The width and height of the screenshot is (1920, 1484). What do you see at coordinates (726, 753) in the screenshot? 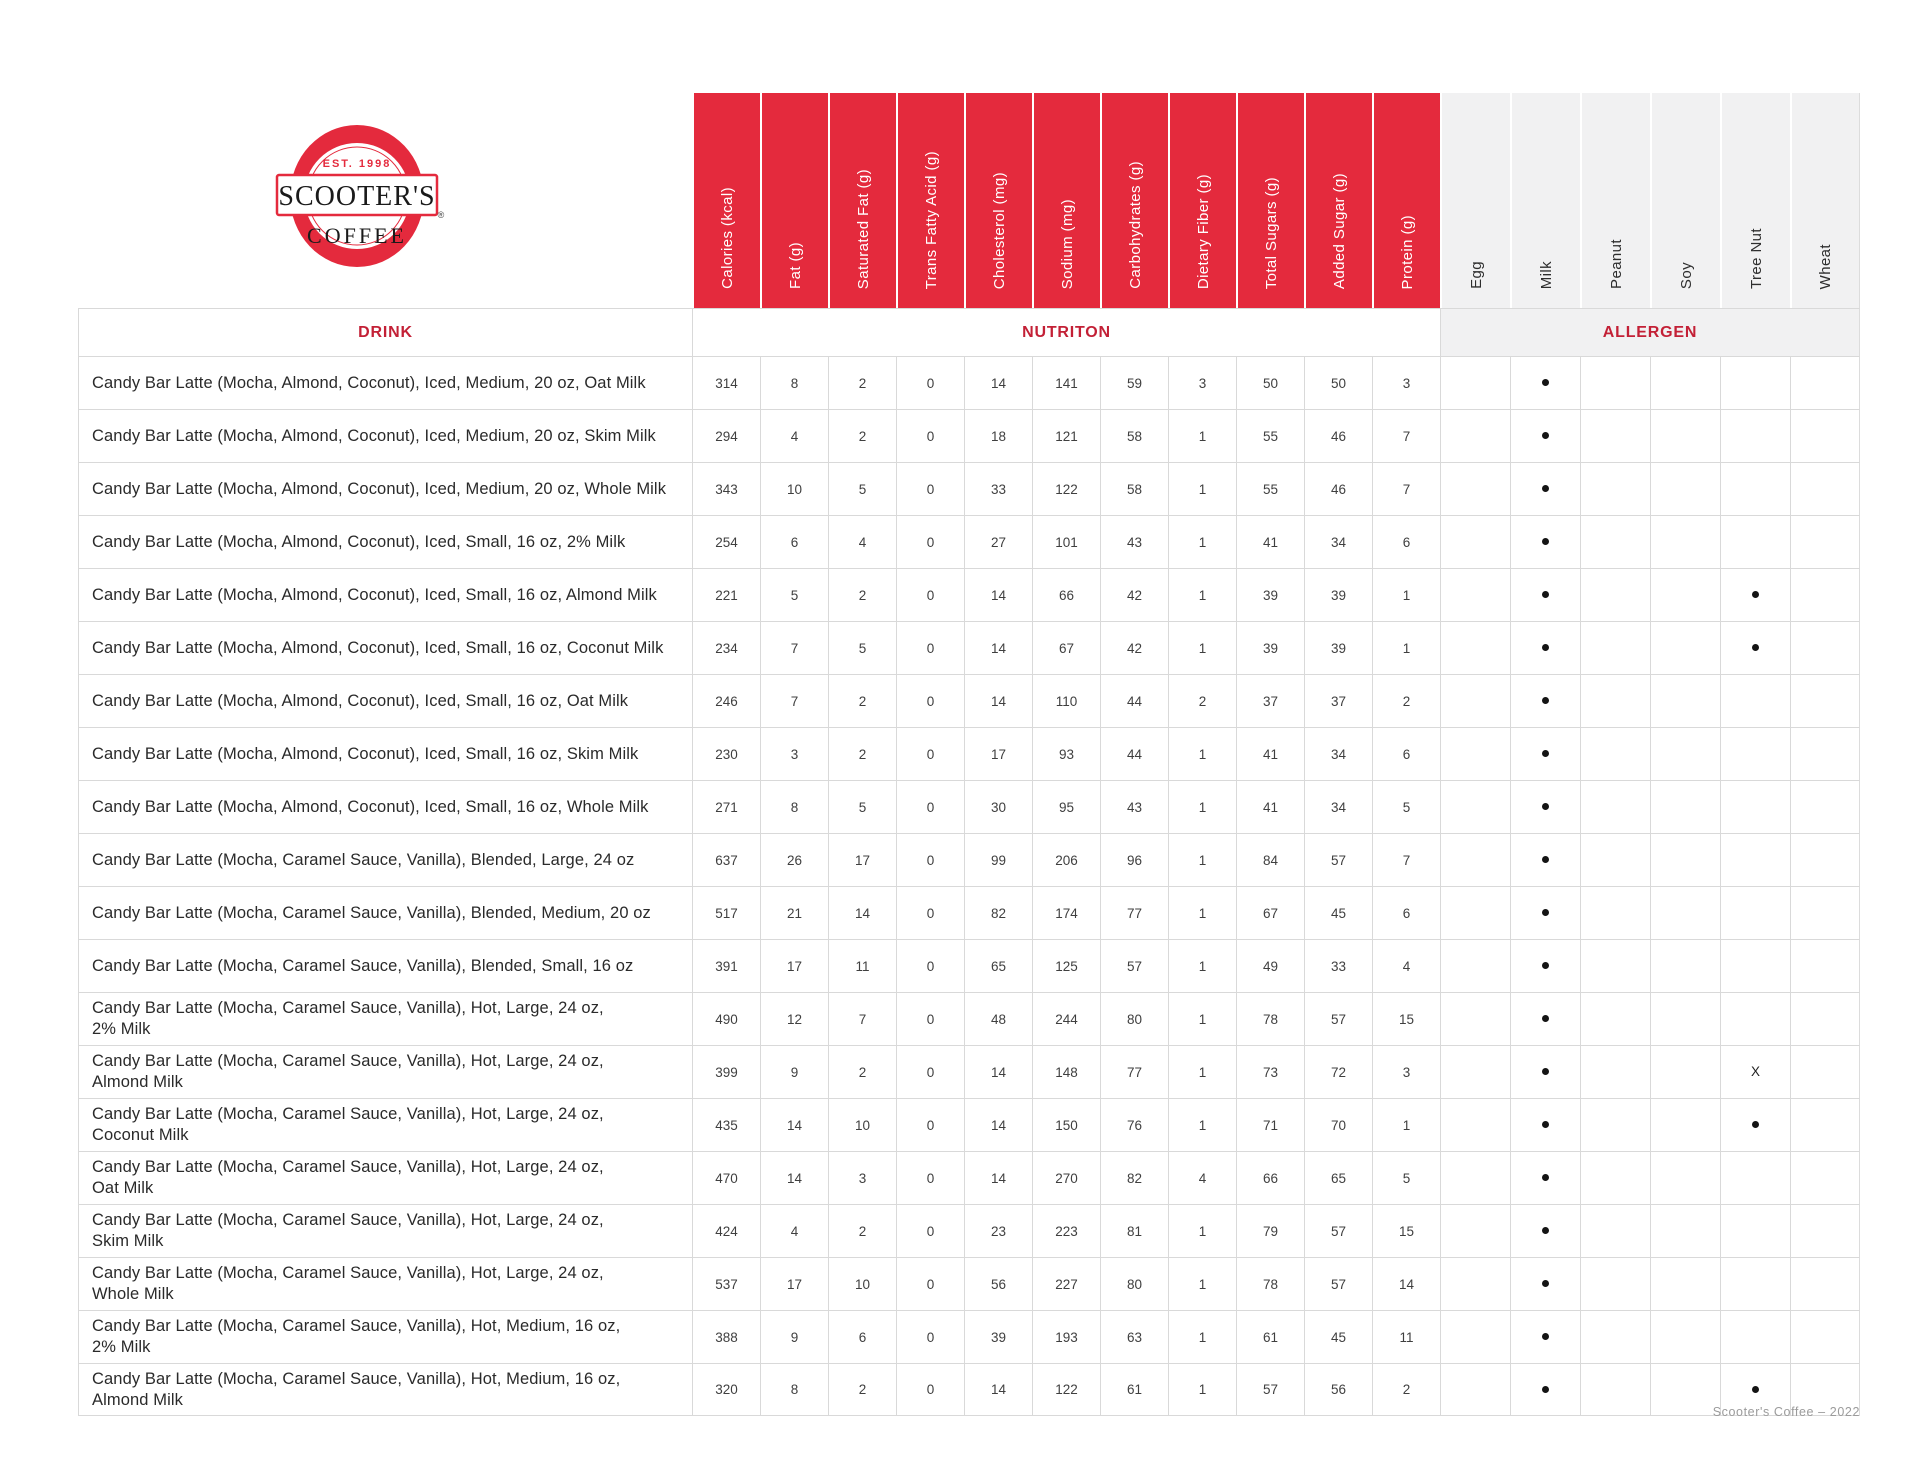
I see `nutrition-value-cell: 230` at bounding box center [726, 753].